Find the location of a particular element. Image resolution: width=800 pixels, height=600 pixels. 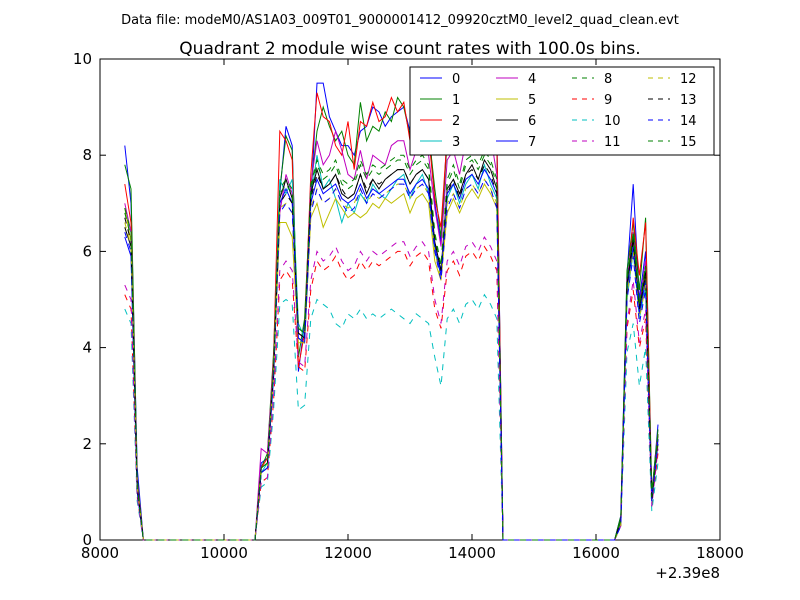

y-tick-label: 10 is located at coordinates (82, 59).